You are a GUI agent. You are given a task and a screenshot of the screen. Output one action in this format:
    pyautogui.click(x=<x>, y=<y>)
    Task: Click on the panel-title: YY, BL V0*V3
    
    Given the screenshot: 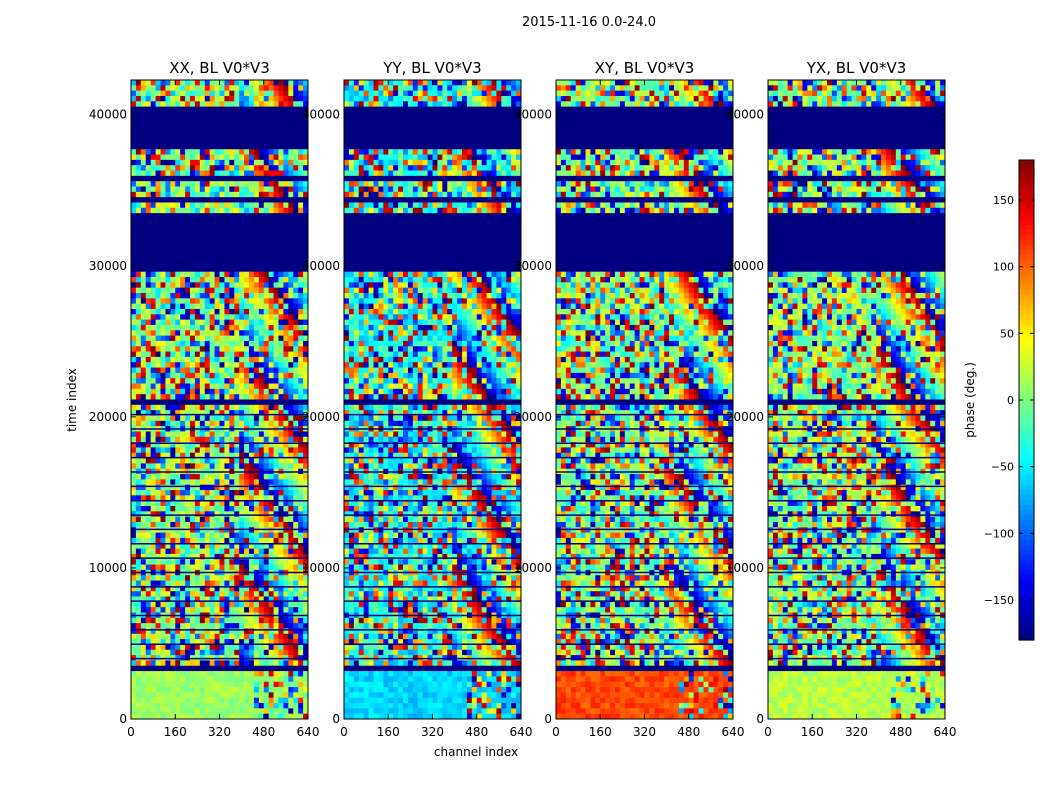 What is the action you would take?
    pyautogui.click(x=431, y=68)
    